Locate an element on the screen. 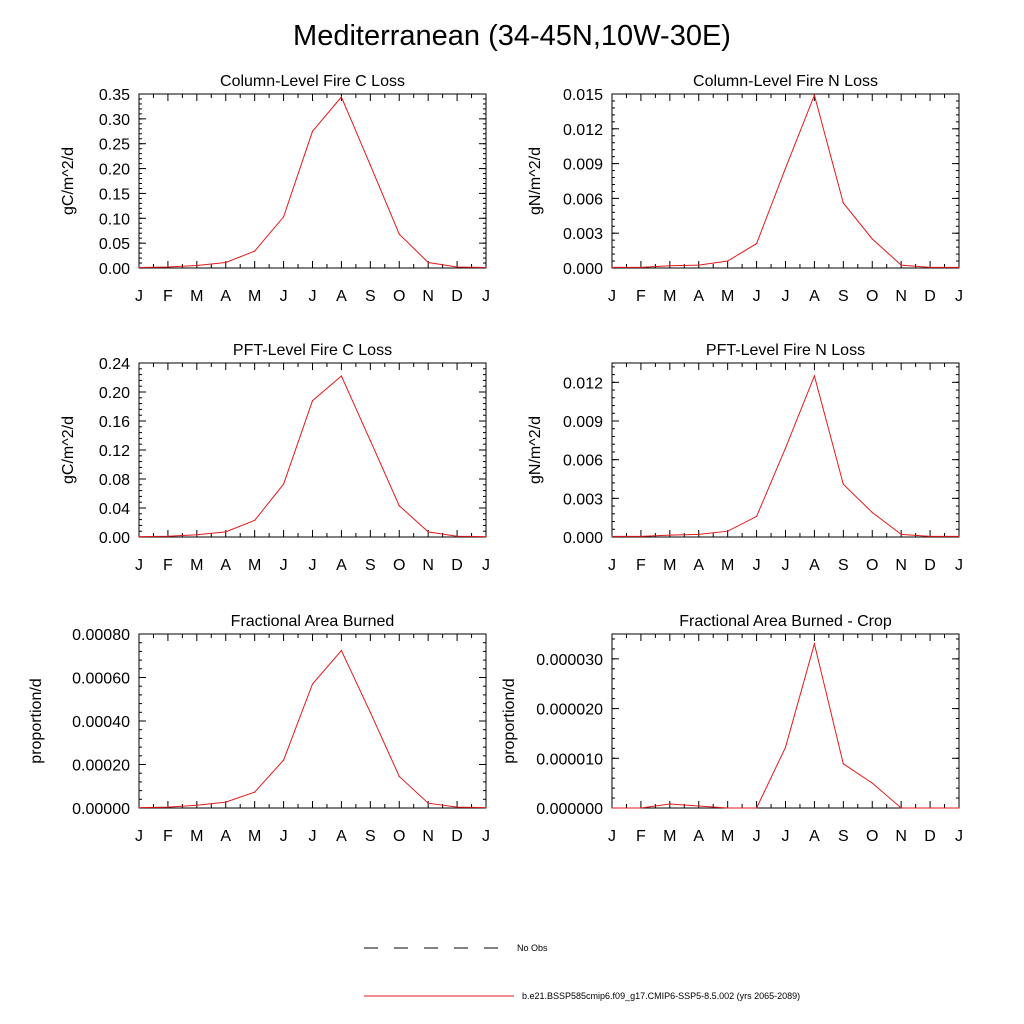 This screenshot has height=1024, width=1024. y-tick-label: 0.04 is located at coordinates (114, 509).